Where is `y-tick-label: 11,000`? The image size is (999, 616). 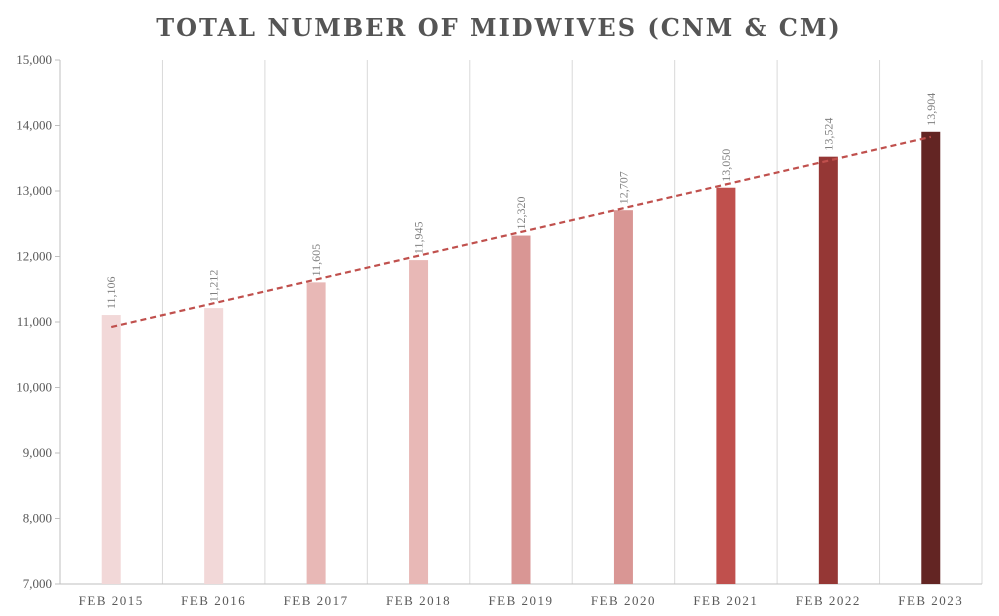
y-tick-label: 11,000 is located at coordinates (34, 321).